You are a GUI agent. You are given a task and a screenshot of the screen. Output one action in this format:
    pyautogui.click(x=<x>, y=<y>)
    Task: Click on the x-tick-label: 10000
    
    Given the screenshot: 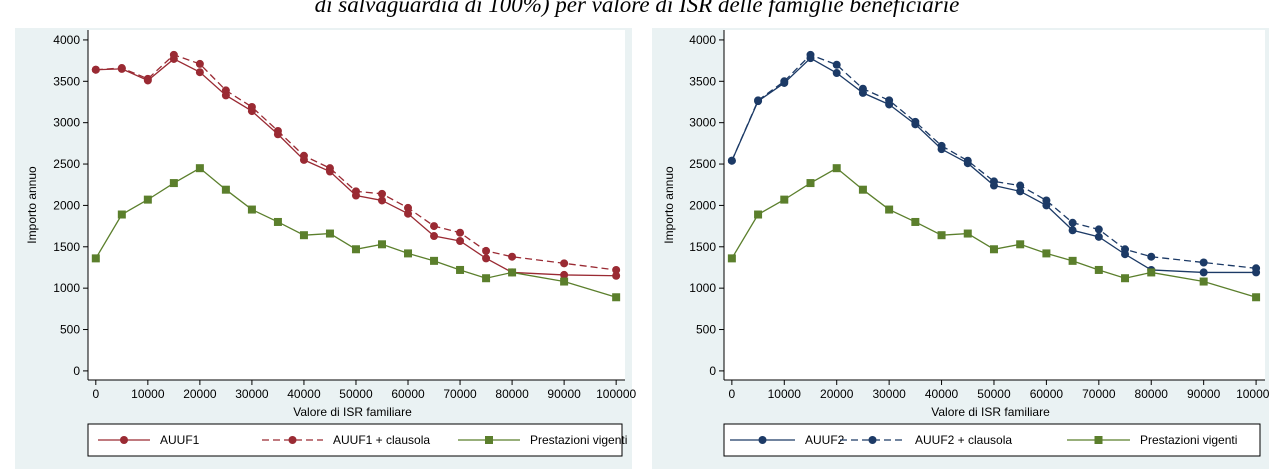 What is the action you would take?
    pyautogui.click(x=785, y=394)
    